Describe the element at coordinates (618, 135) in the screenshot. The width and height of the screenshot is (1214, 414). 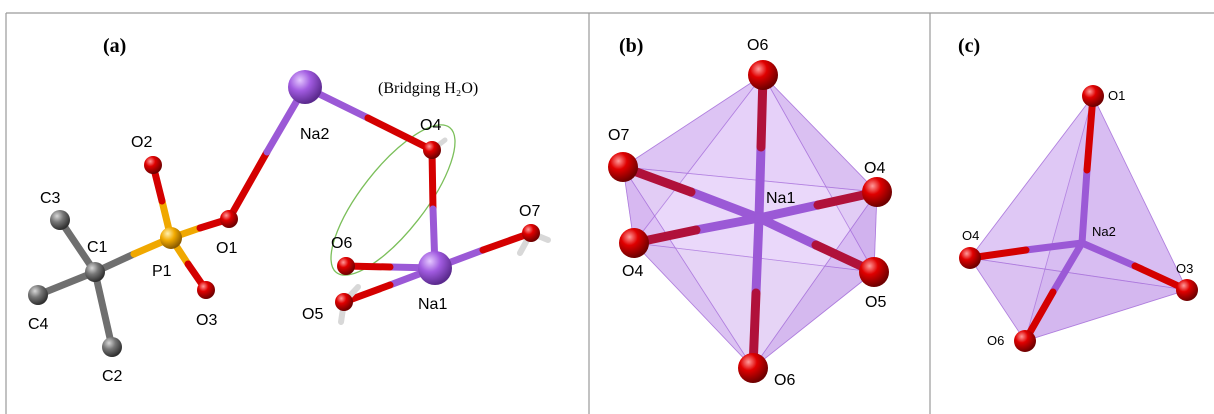
I see `label-b-o7: O7` at that location.